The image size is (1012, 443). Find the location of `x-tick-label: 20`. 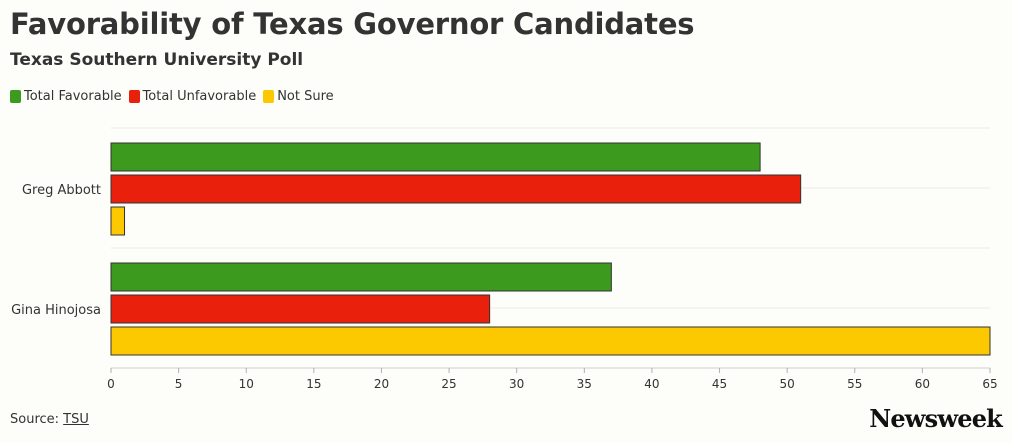

x-tick-label: 20 is located at coordinates (381, 384).